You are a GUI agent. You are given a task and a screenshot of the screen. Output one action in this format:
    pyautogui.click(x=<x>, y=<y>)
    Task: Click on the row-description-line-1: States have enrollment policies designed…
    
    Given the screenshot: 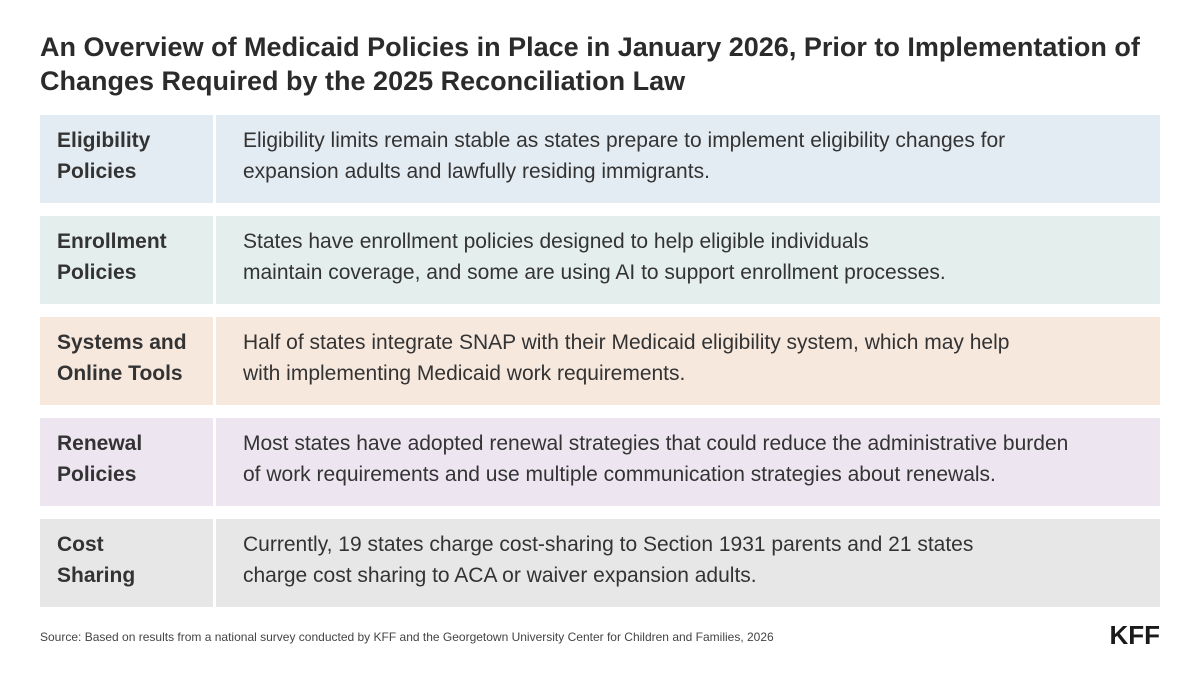 What is the action you would take?
    pyautogui.click(x=556, y=241)
    